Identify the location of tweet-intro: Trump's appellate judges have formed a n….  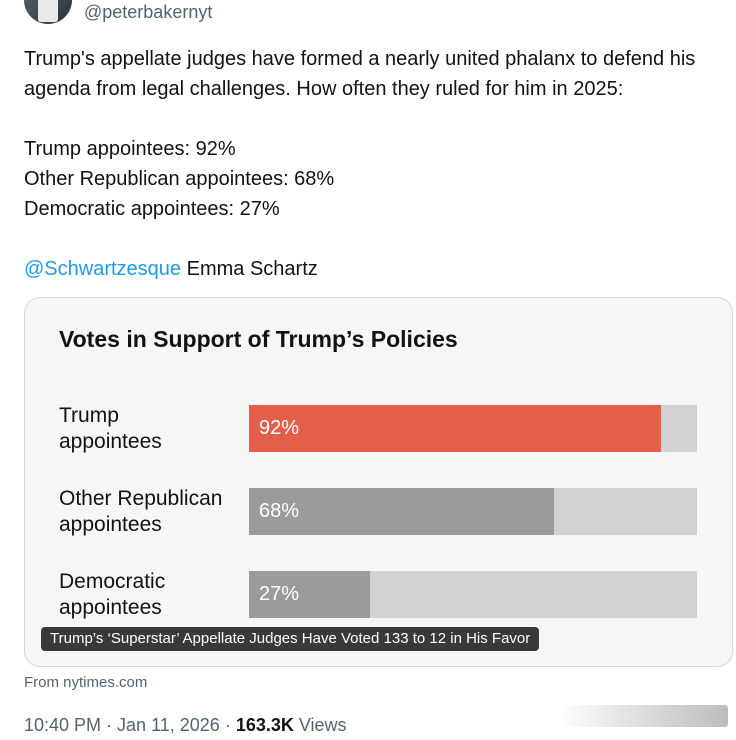
(360, 74).